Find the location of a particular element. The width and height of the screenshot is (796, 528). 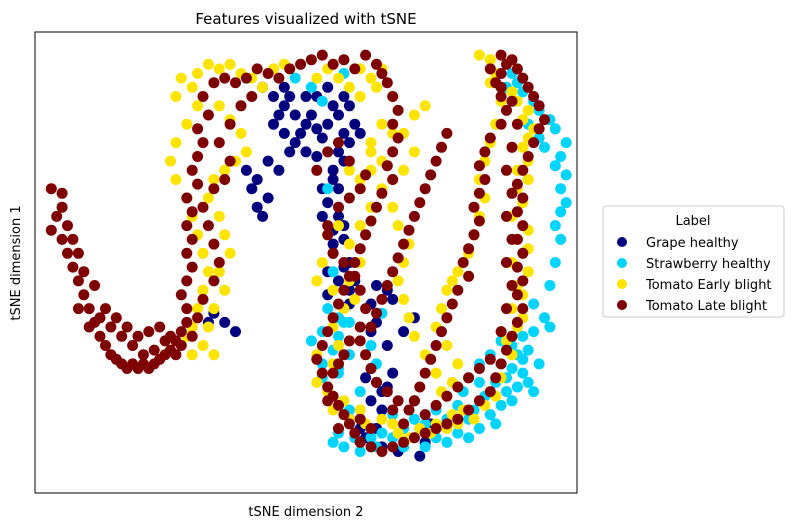

legend-item: Tomato Early blight is located at coordinates (694, 285).